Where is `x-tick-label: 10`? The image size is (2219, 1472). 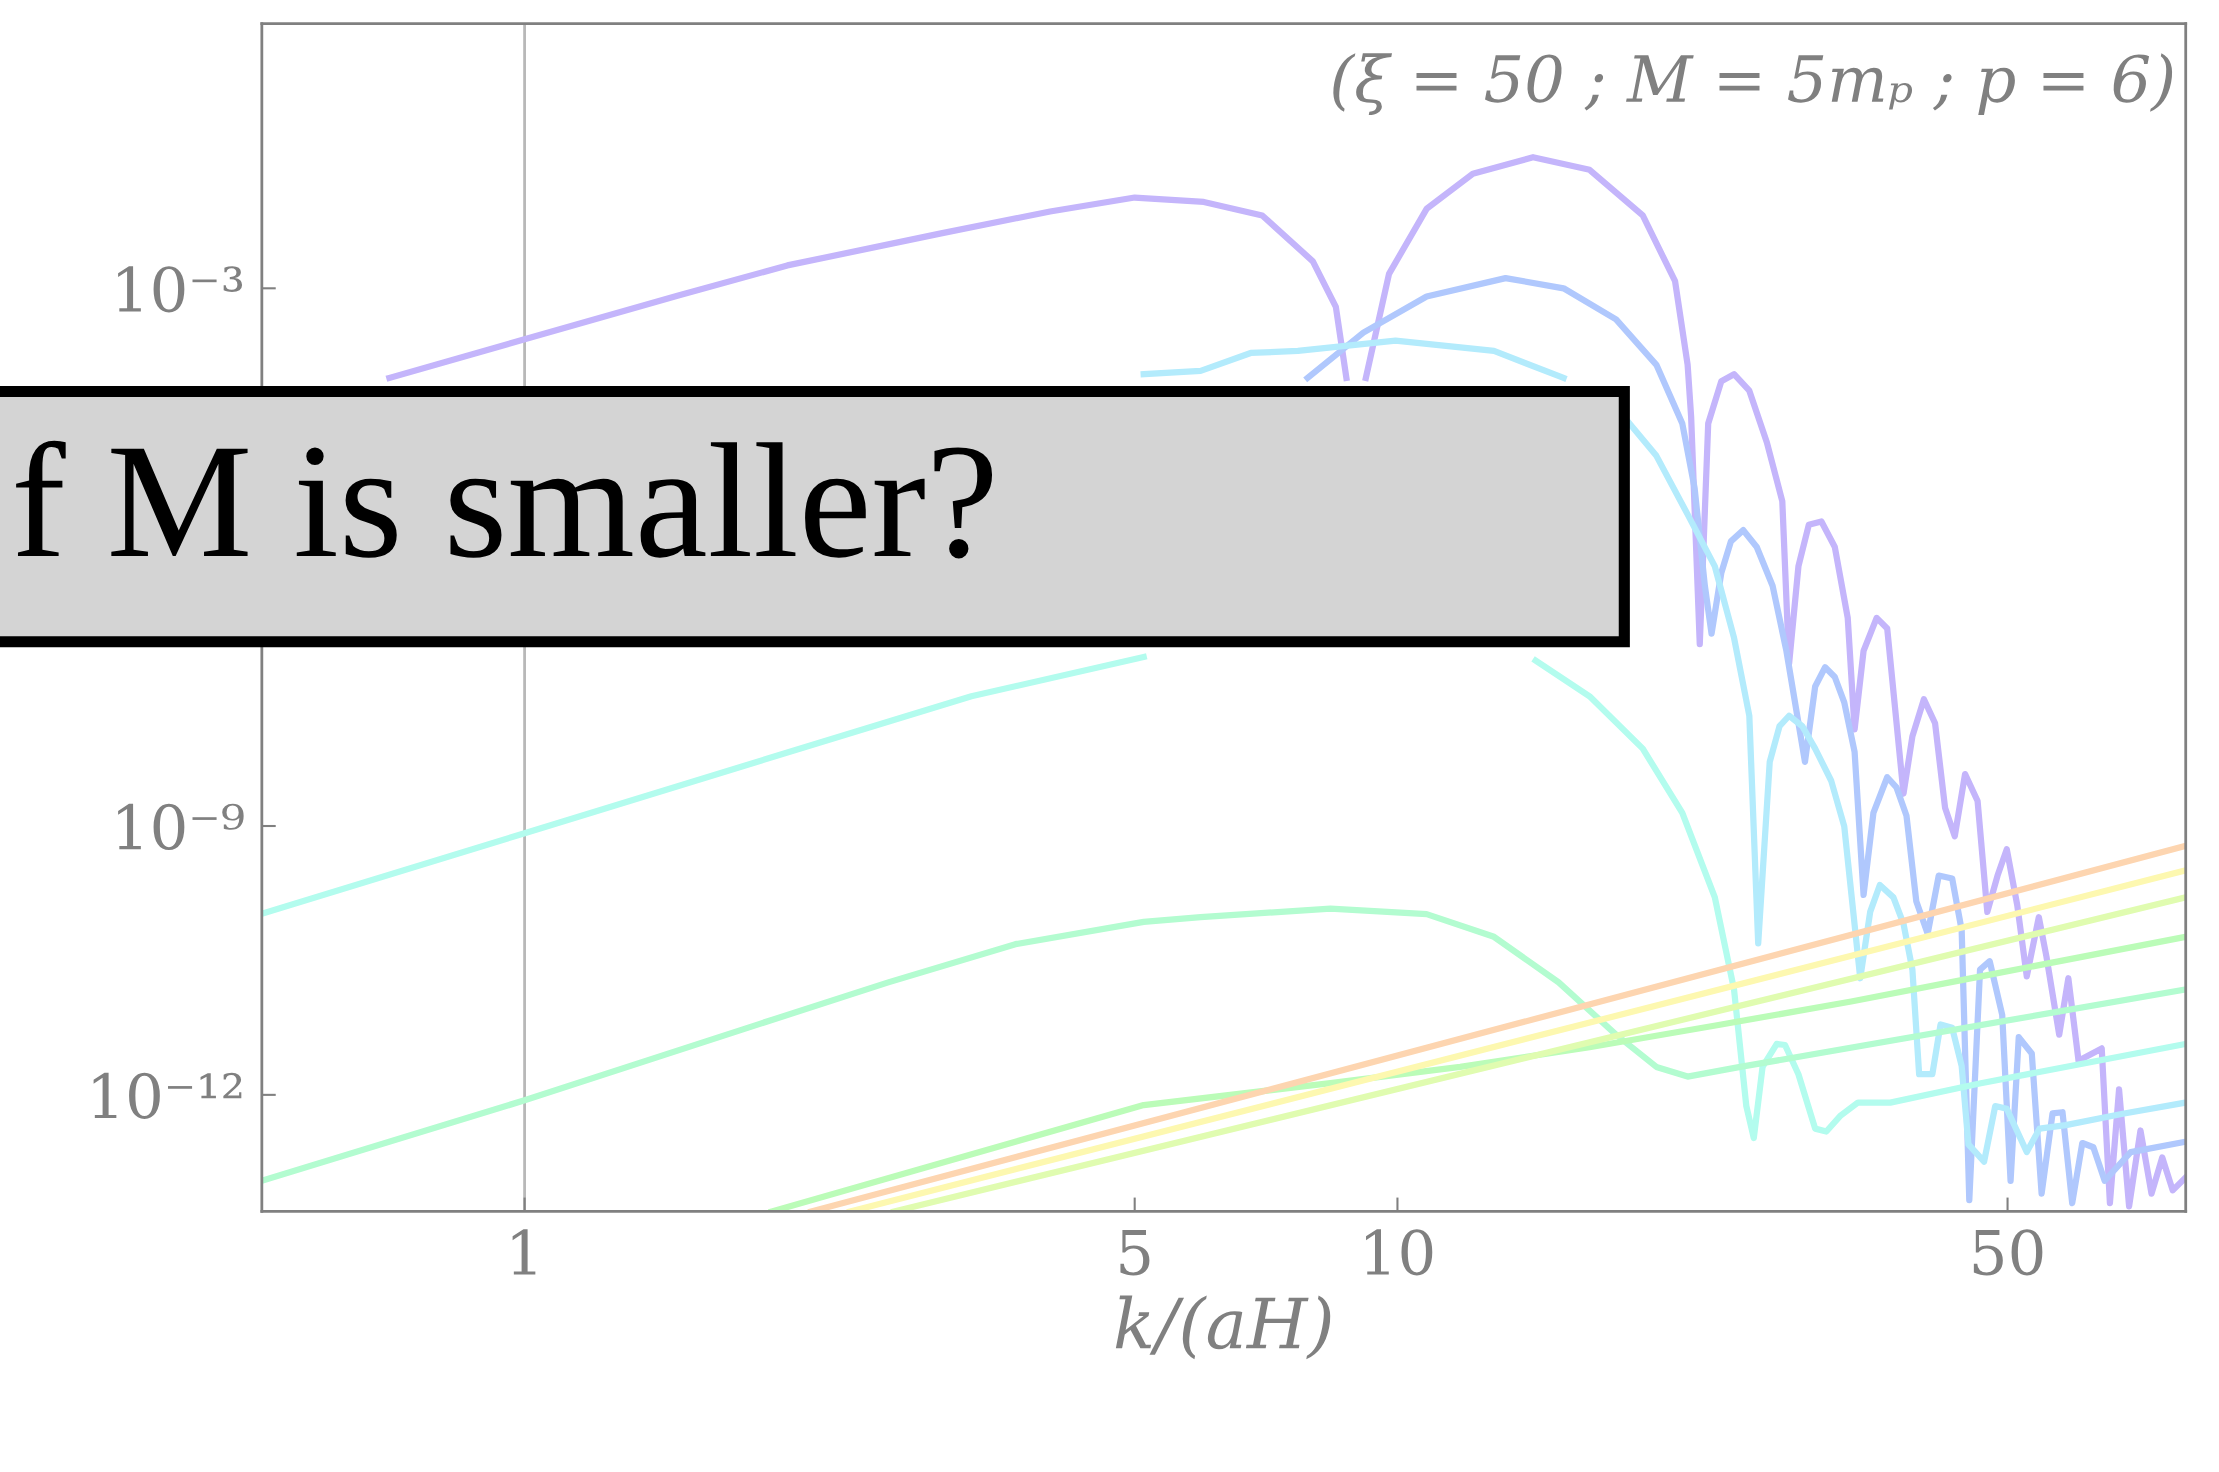 x-tick-label: 10 is located at coordinates (1399, 1252).